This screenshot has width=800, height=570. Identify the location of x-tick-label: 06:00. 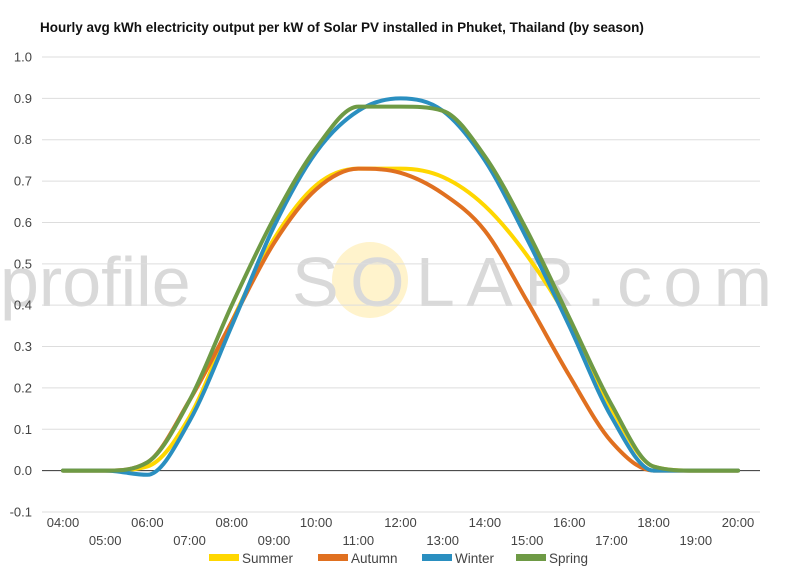
(147, 522).